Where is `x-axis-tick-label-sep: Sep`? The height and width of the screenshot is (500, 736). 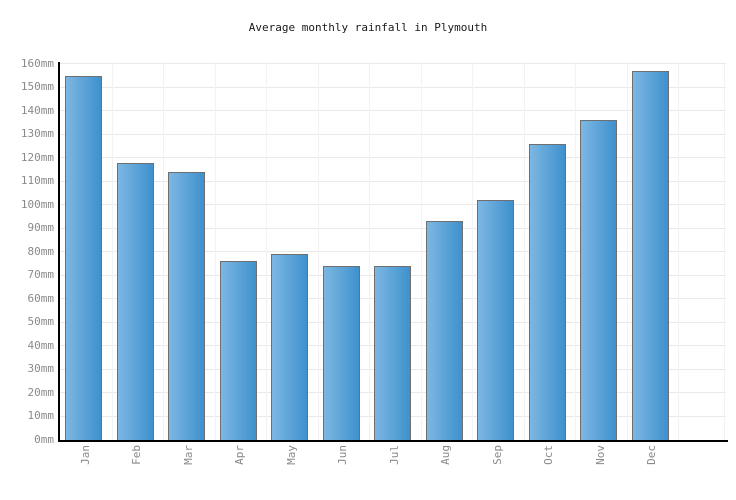 x-axis-tick-label-sep: Sep is located at coordinates (497, 455).